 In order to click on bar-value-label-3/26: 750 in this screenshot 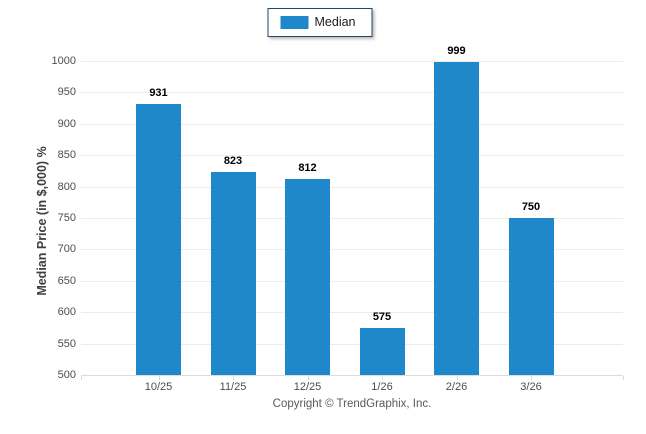, I will do `click(531, 207)`.